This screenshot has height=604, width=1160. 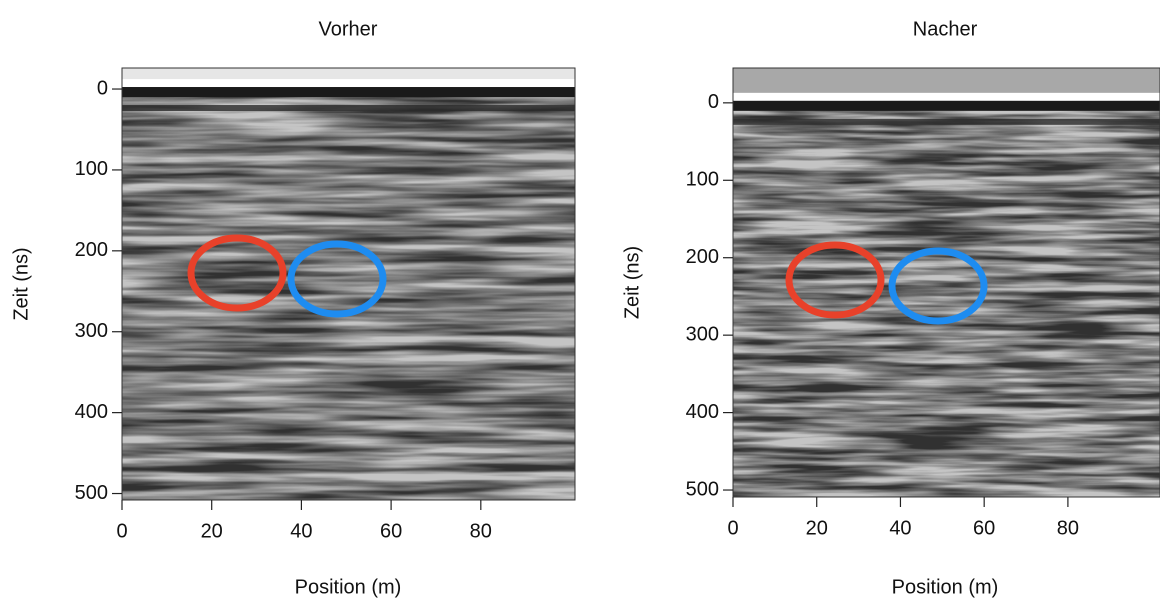 What do you see at coordinates (946, 82) in the screenshot?
I see `surface-band` at bounding box center [946, 82].